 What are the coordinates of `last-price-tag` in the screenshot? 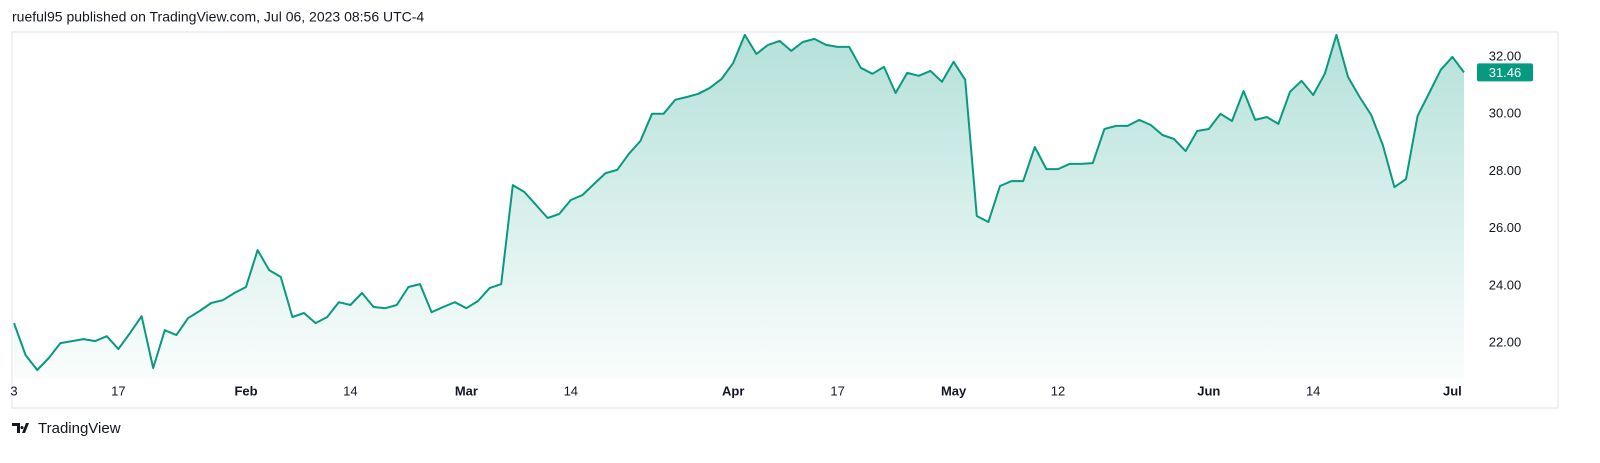 It's located at (1505, 72).